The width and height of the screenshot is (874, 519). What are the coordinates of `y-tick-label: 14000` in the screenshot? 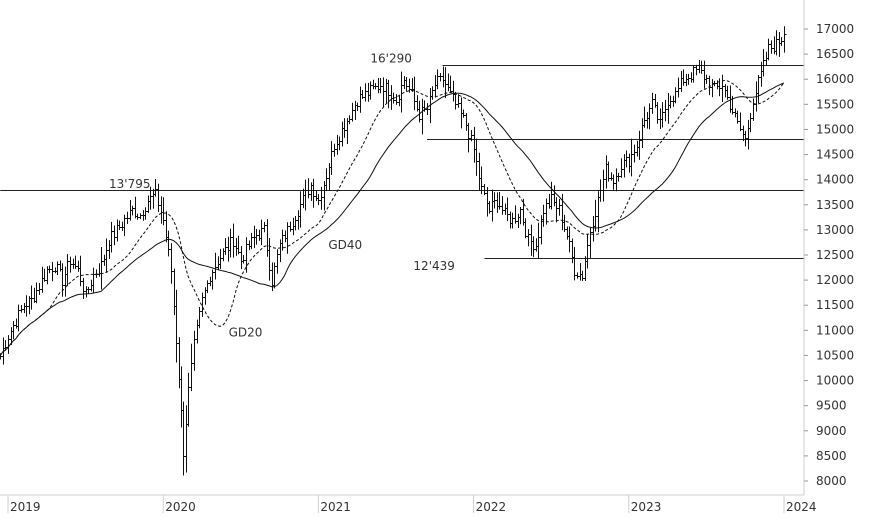 It's located at (835, 180).